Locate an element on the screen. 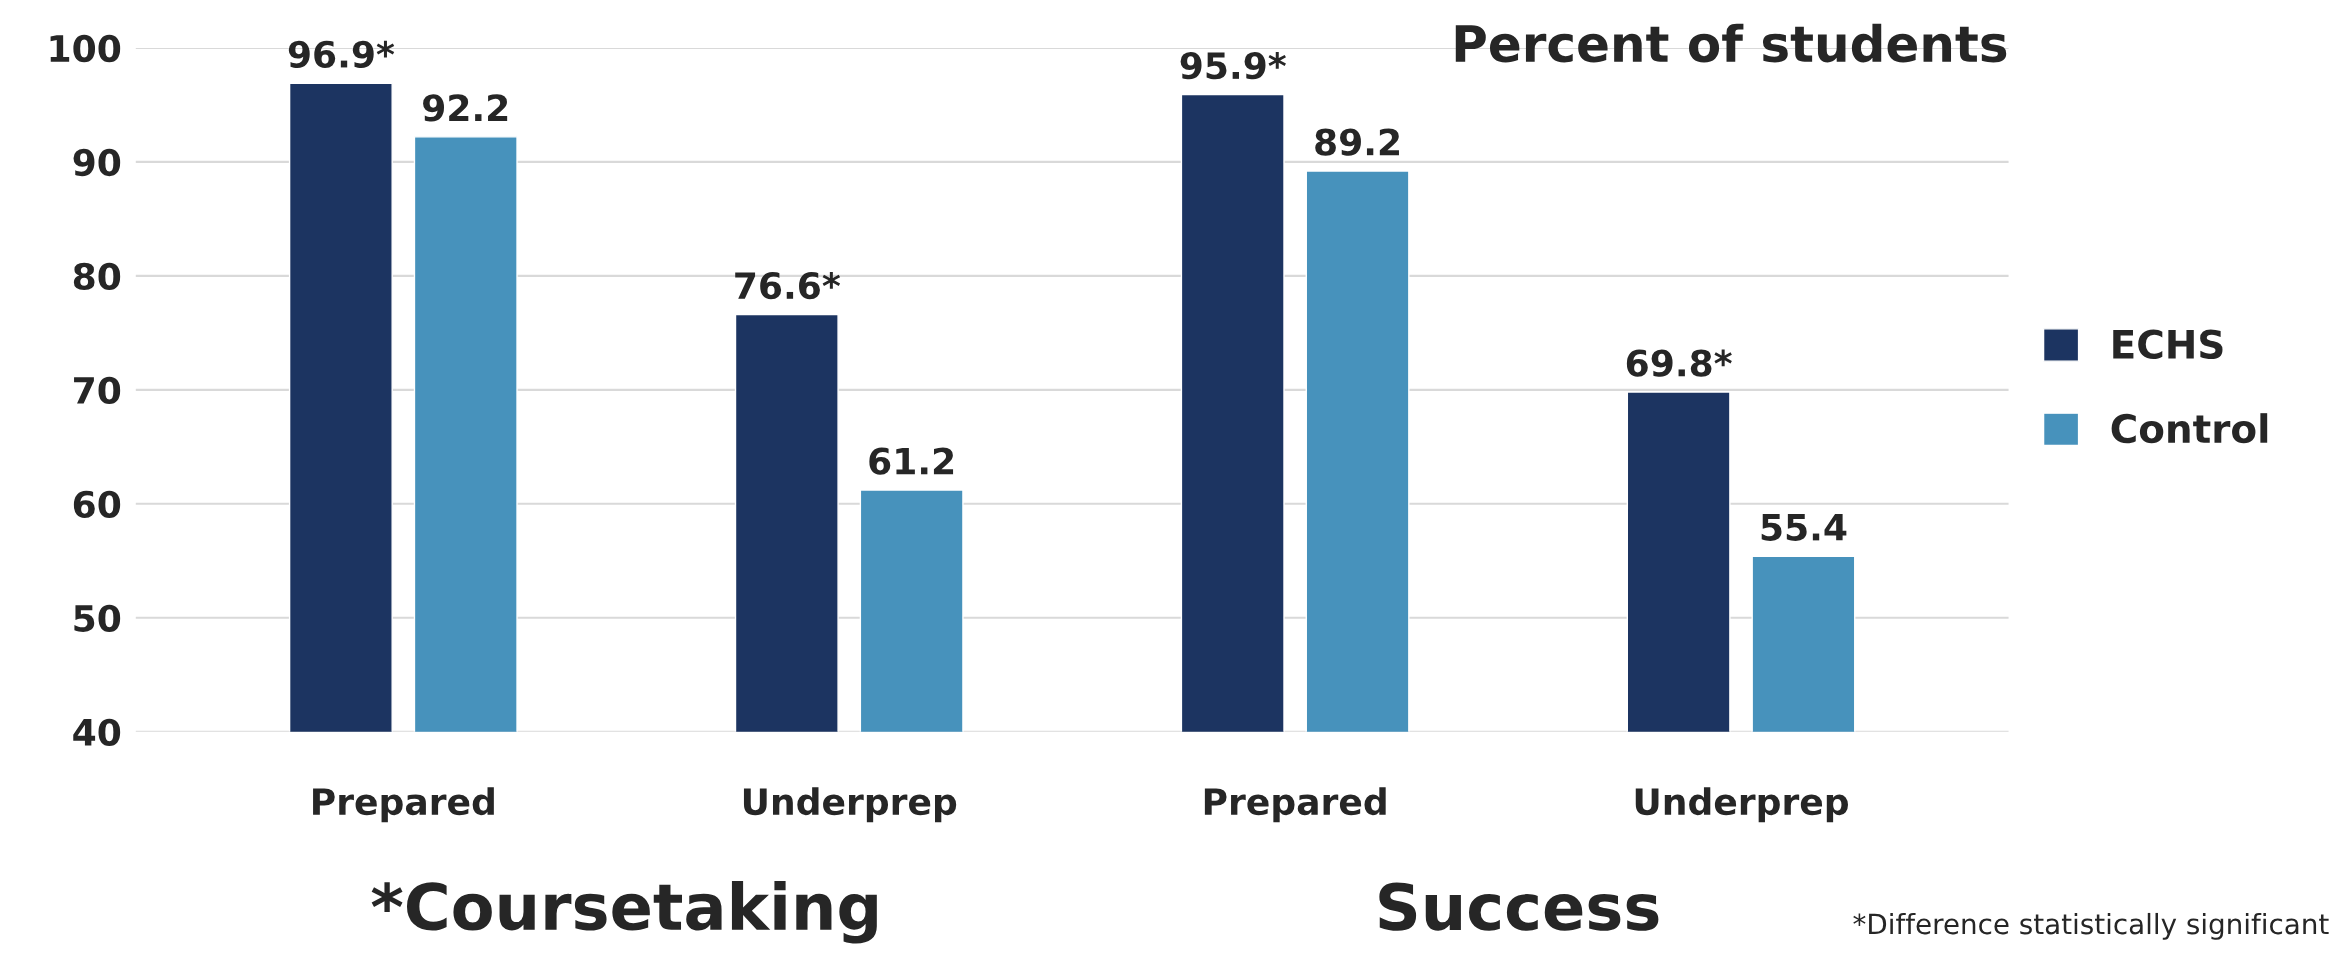  y-tick-label: 80 is located at coordinates (97, 276).